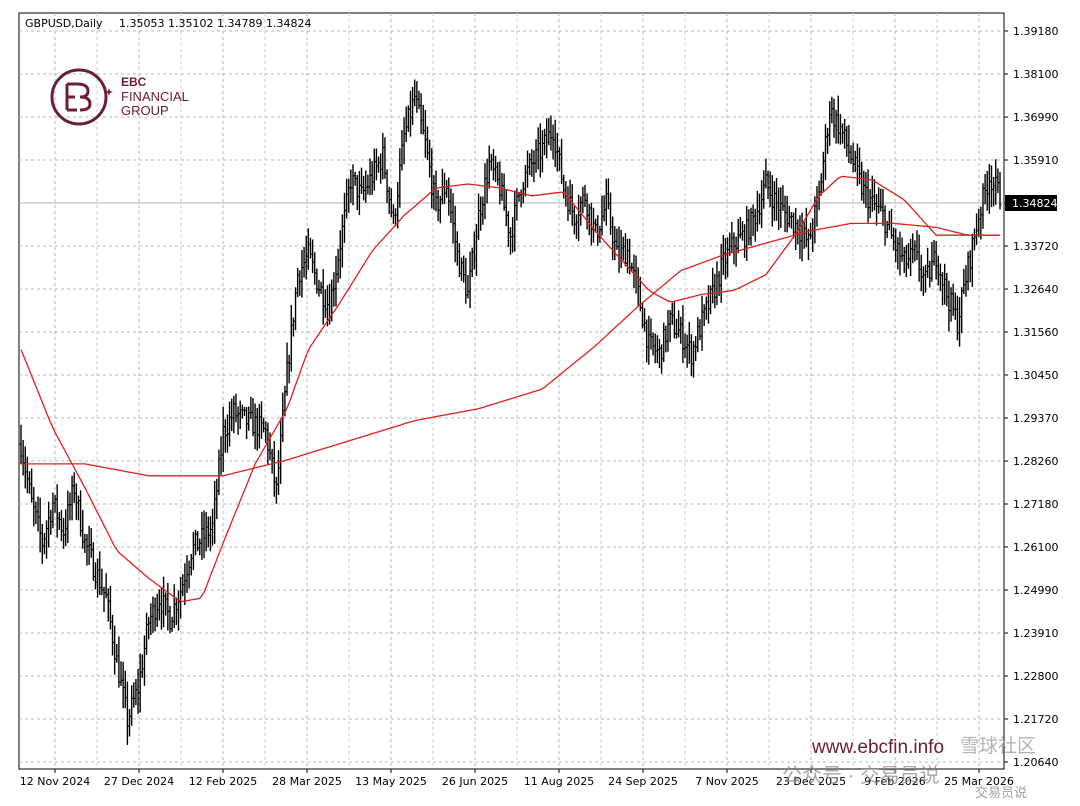 The height and width of the screenshot is (806, 1080). What do you see at coordinates (726, 781) in the screenshot?
I see `x-tick-label: 7 Nov 2025` at bounding box center [726, 781].